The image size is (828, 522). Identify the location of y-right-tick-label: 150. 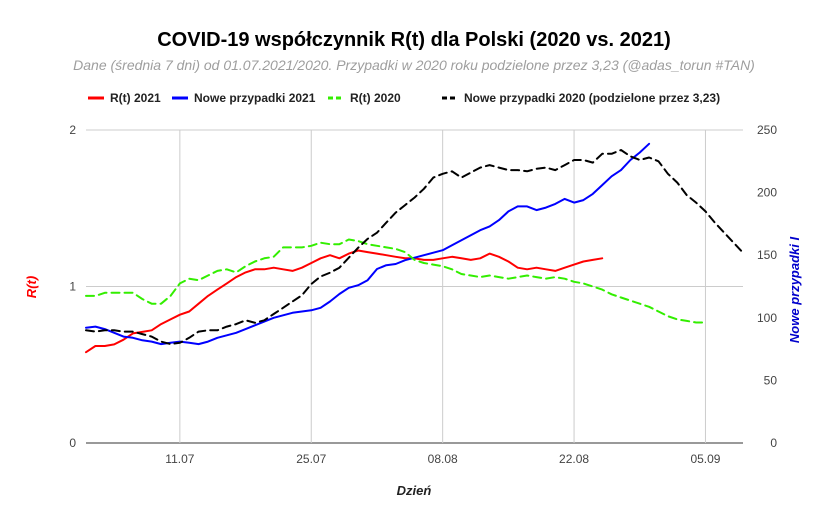
(767, 255).